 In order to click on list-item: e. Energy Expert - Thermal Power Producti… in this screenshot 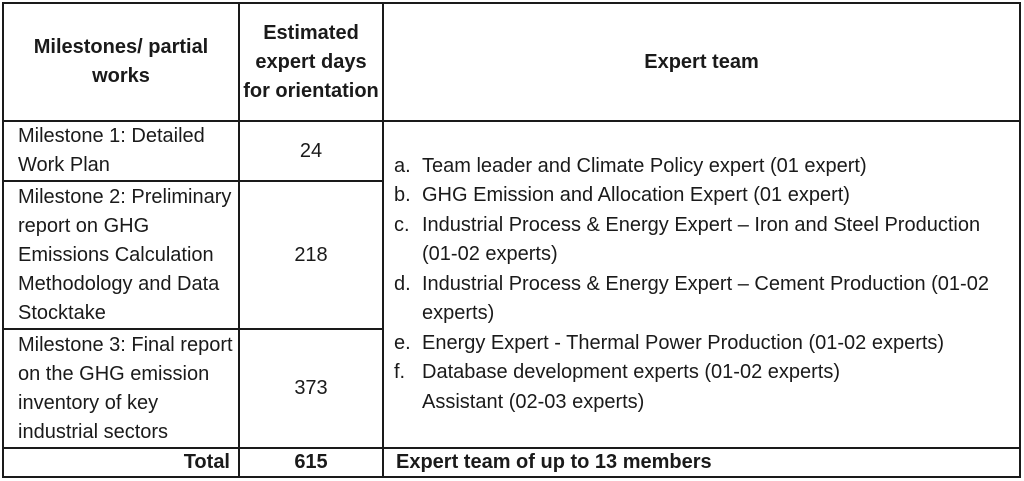, I will do `click(669, 342)`.